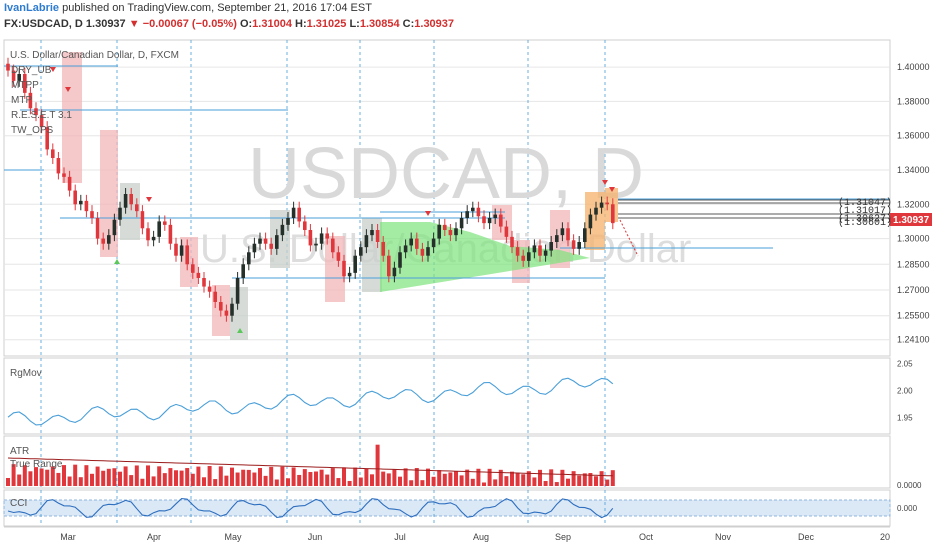  What do you see at coordinates (905, 363) in the screenshot?
I see `rgmov-tick-label: 2.05` at bounding box center [905, 363].